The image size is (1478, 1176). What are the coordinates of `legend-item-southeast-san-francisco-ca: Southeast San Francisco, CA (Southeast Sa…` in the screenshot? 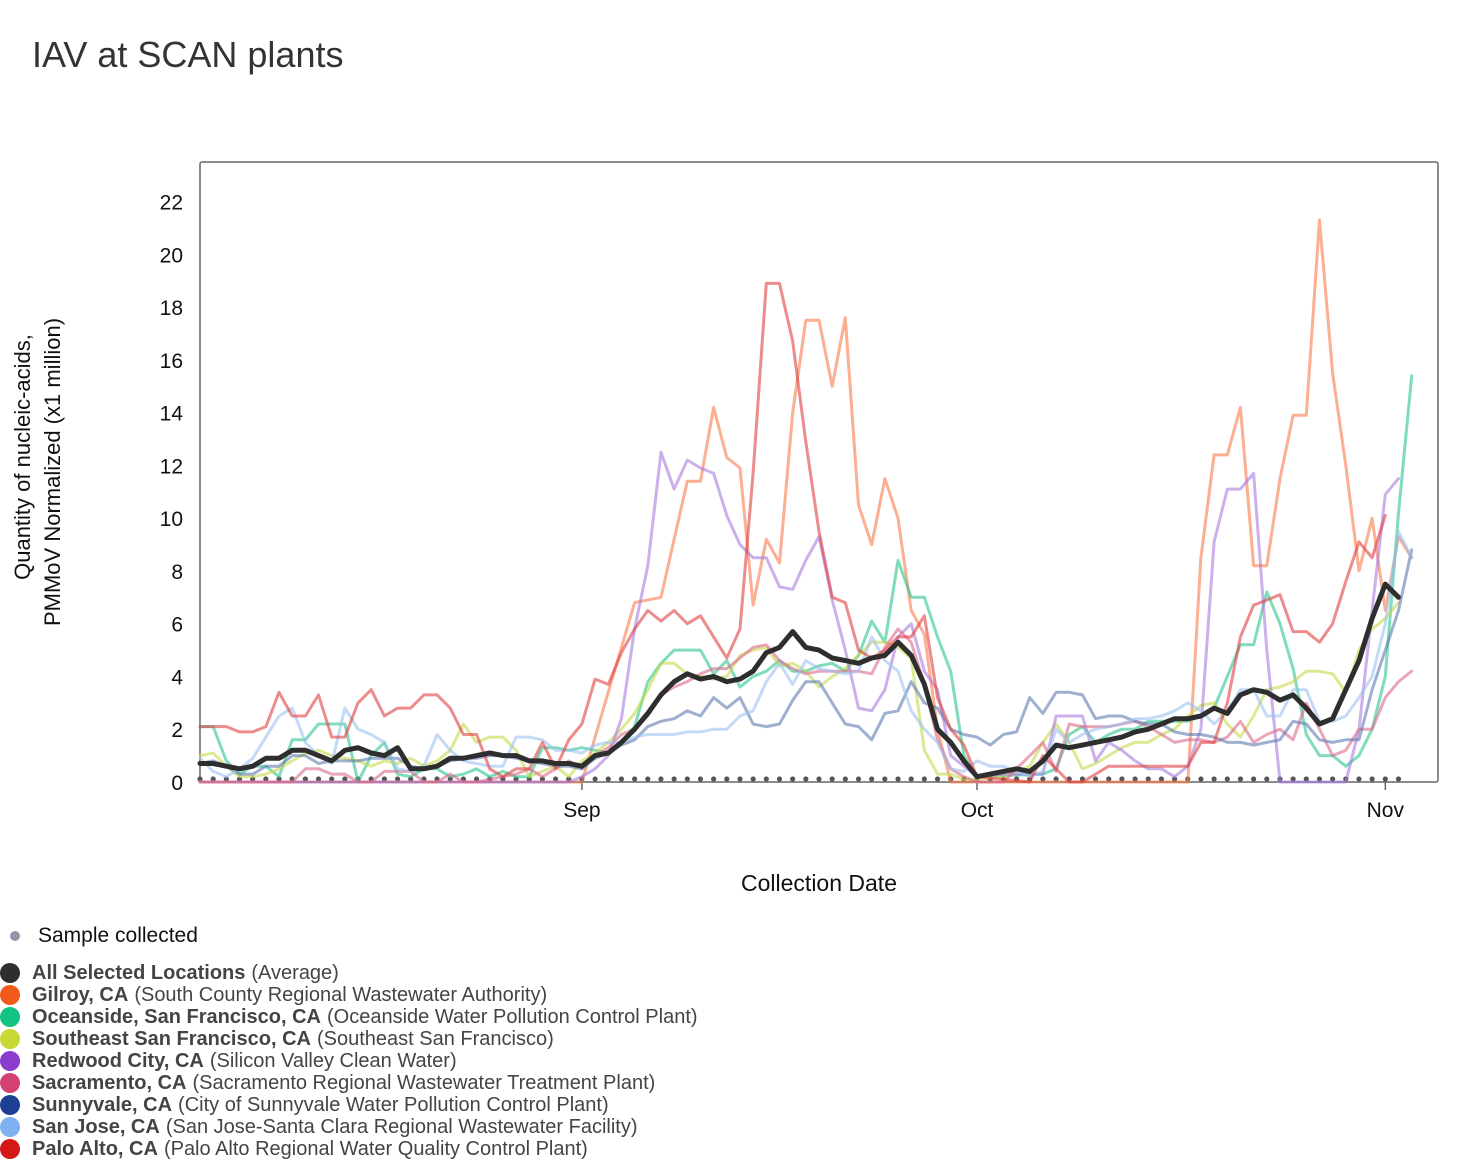 It's located at (349, 1039).